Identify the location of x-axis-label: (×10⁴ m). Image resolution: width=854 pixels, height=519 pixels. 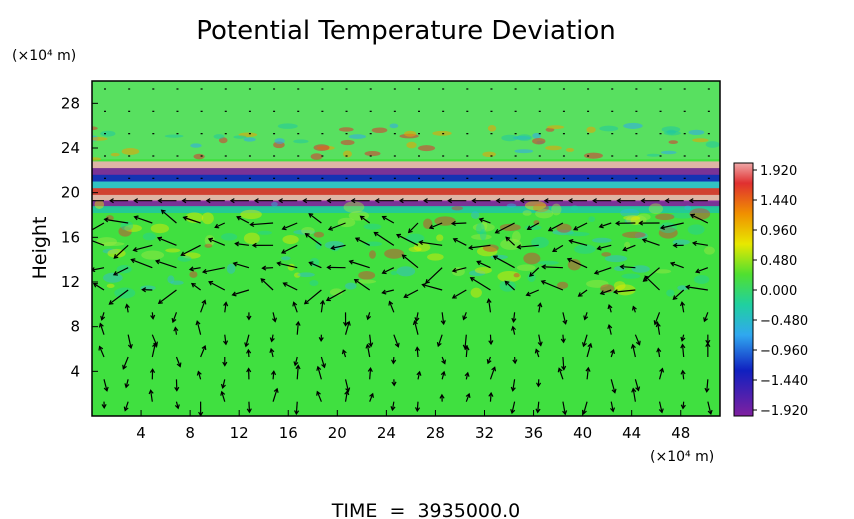
(682, 457).